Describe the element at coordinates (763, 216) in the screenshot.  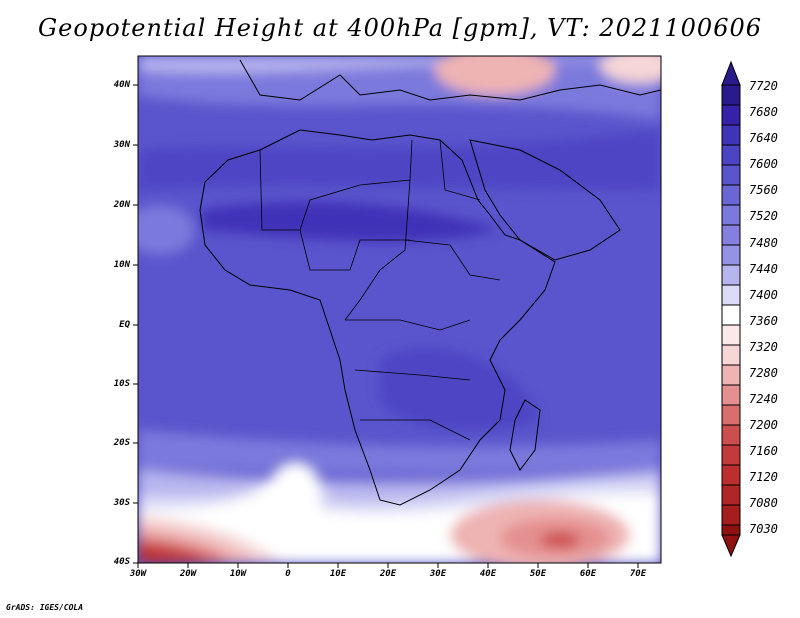
I see `colorbar-label: 7520` at that location.